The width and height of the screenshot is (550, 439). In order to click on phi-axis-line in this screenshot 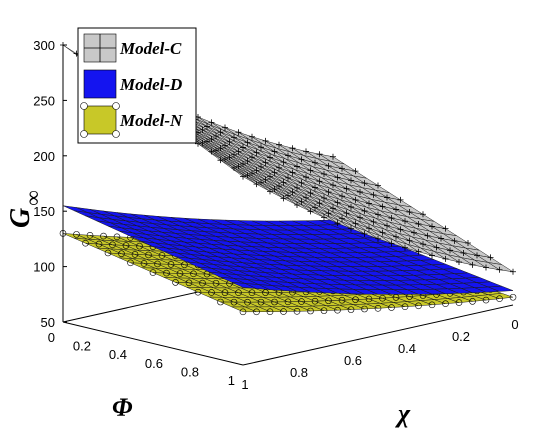, I will do `click(153, 343)`.